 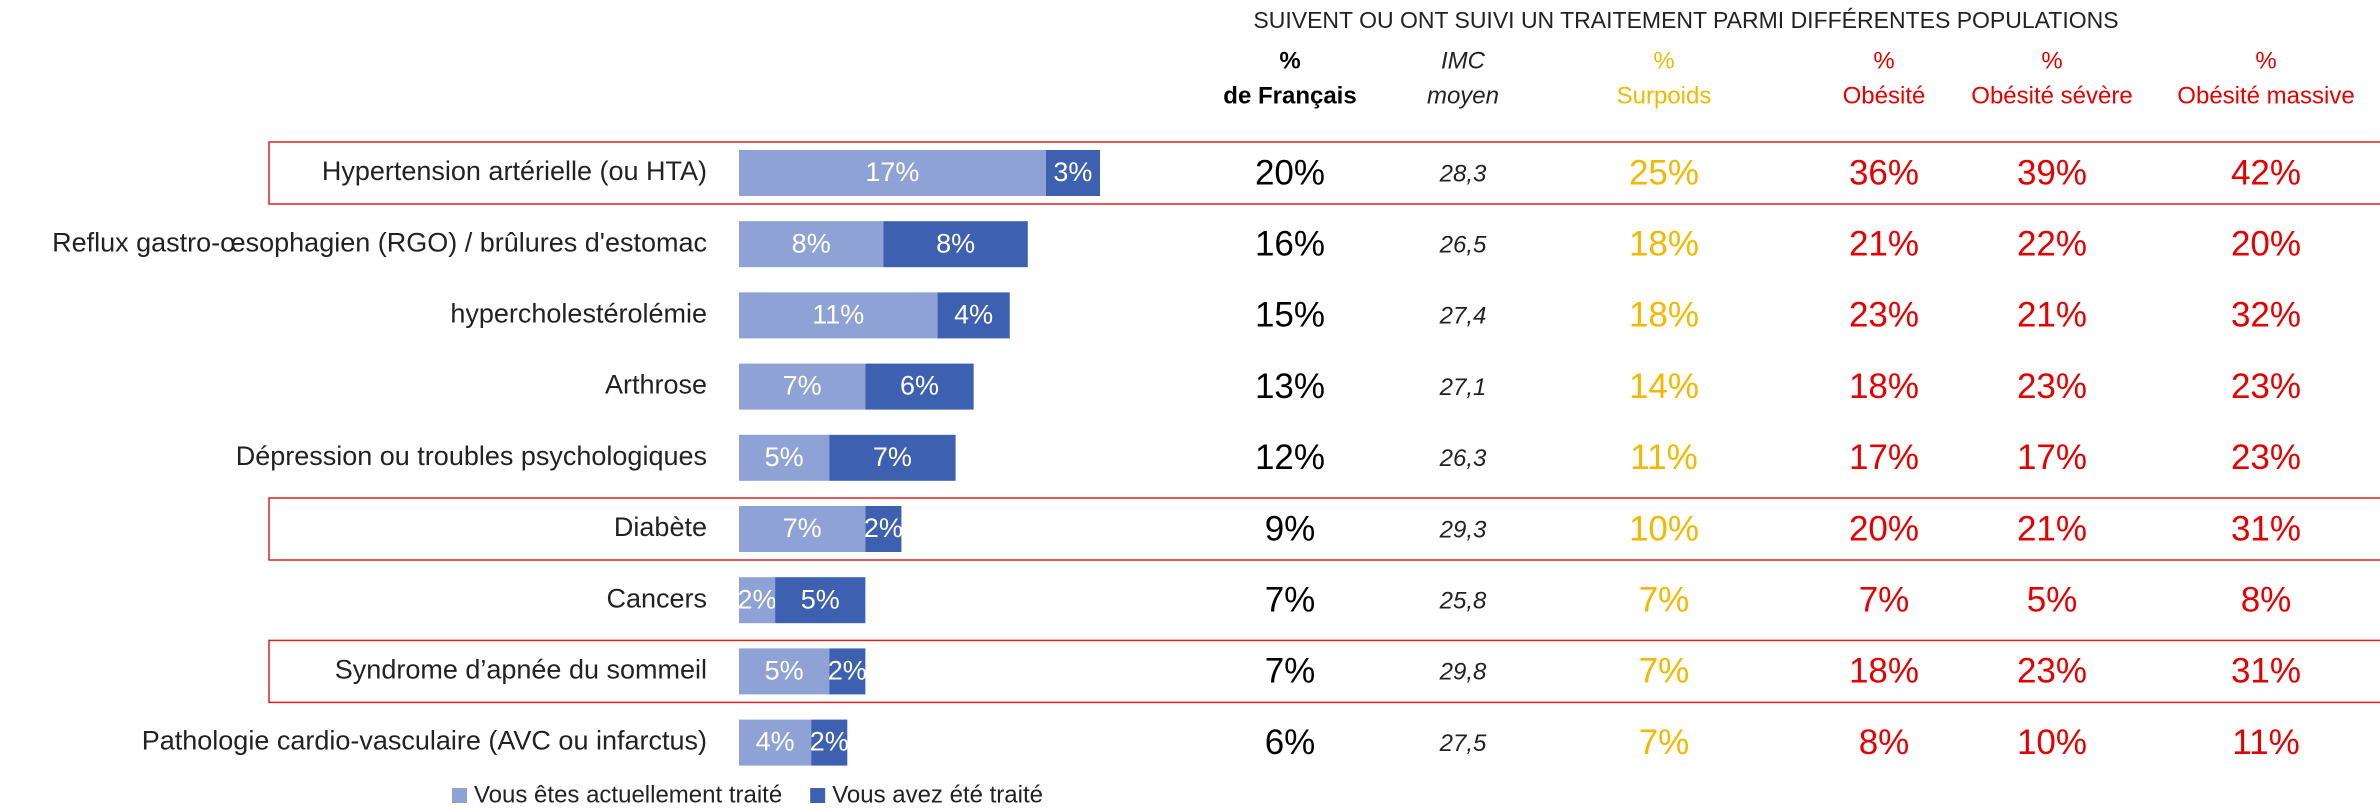 What do you see at coordinates (937, 794) in the screenshot?
I see `legend-label: Vous avez été traité` at bounding box center [937, 794].